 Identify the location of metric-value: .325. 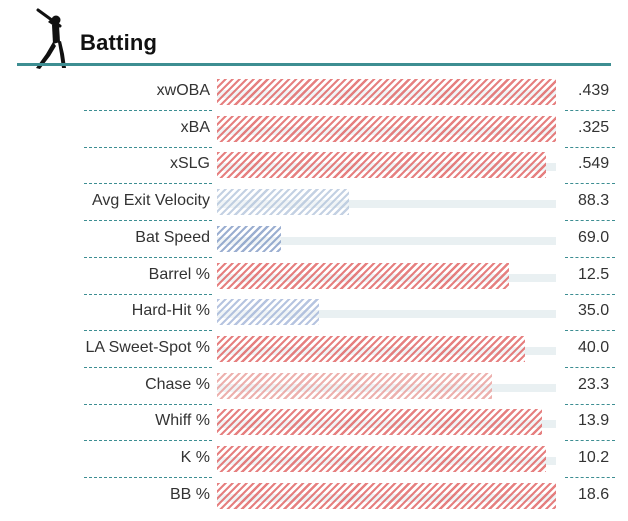
(594, 127).